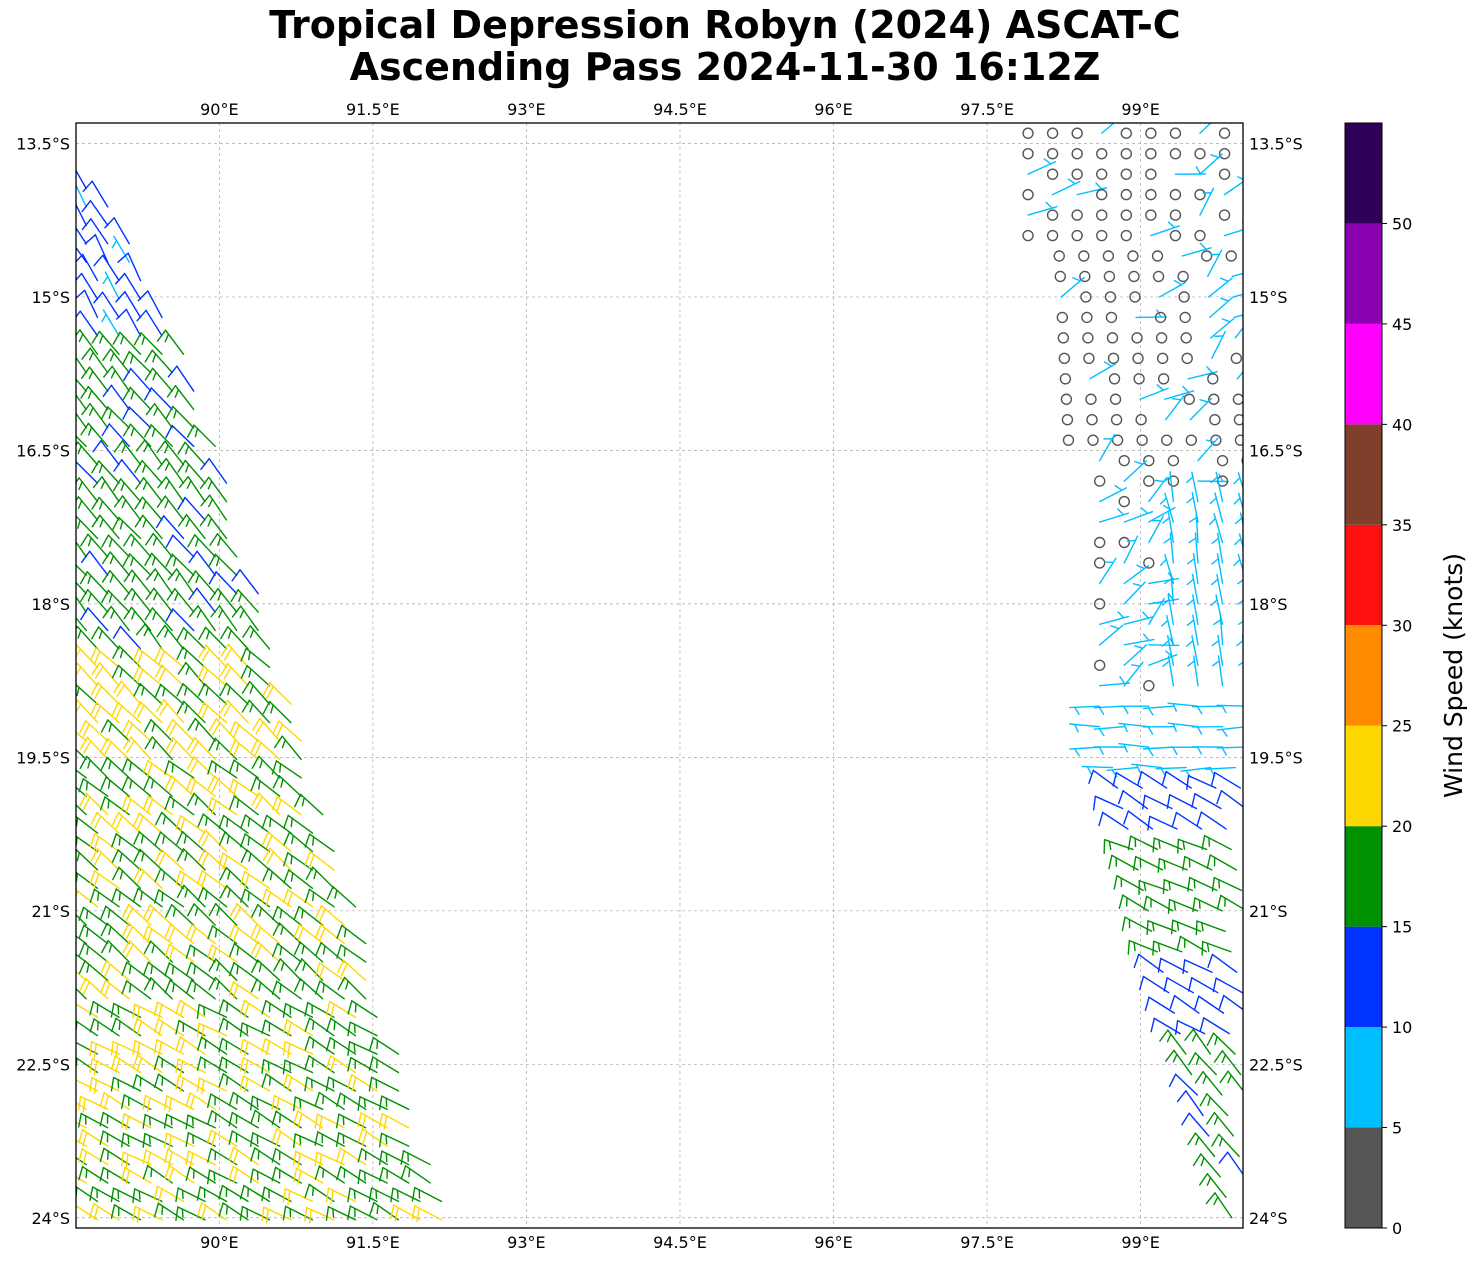 This screenshot has height=1264, width=1481. Describe the element at coordinates (526, 1242) in the screenshot. I see `lon-tick-label-bottom: 93°E` at that location.